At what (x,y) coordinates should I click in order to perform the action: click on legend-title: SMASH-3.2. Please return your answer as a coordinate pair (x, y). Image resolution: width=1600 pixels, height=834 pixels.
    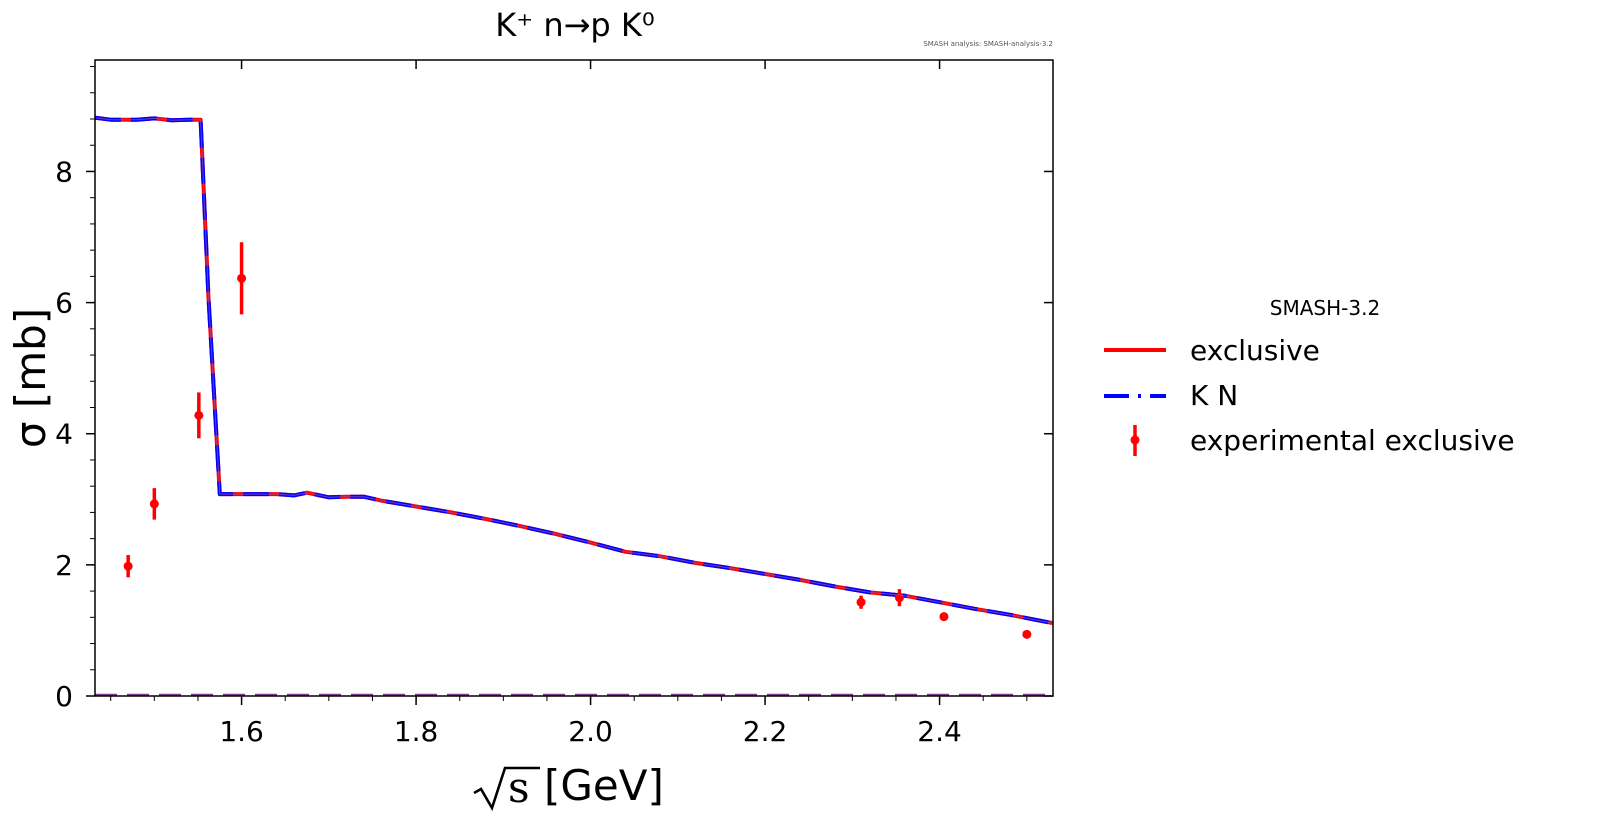
    Looking at the image, I should click on (1325, 308).